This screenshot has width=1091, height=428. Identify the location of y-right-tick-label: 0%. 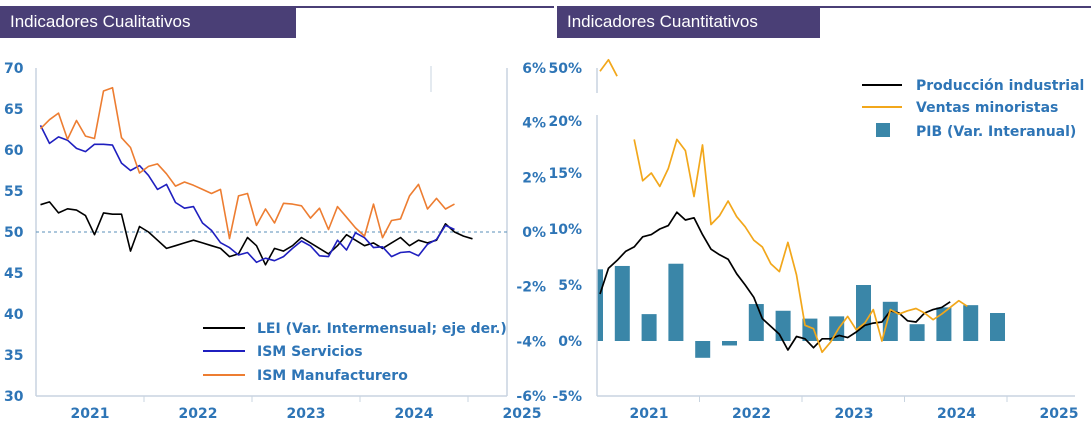
(534, 233).